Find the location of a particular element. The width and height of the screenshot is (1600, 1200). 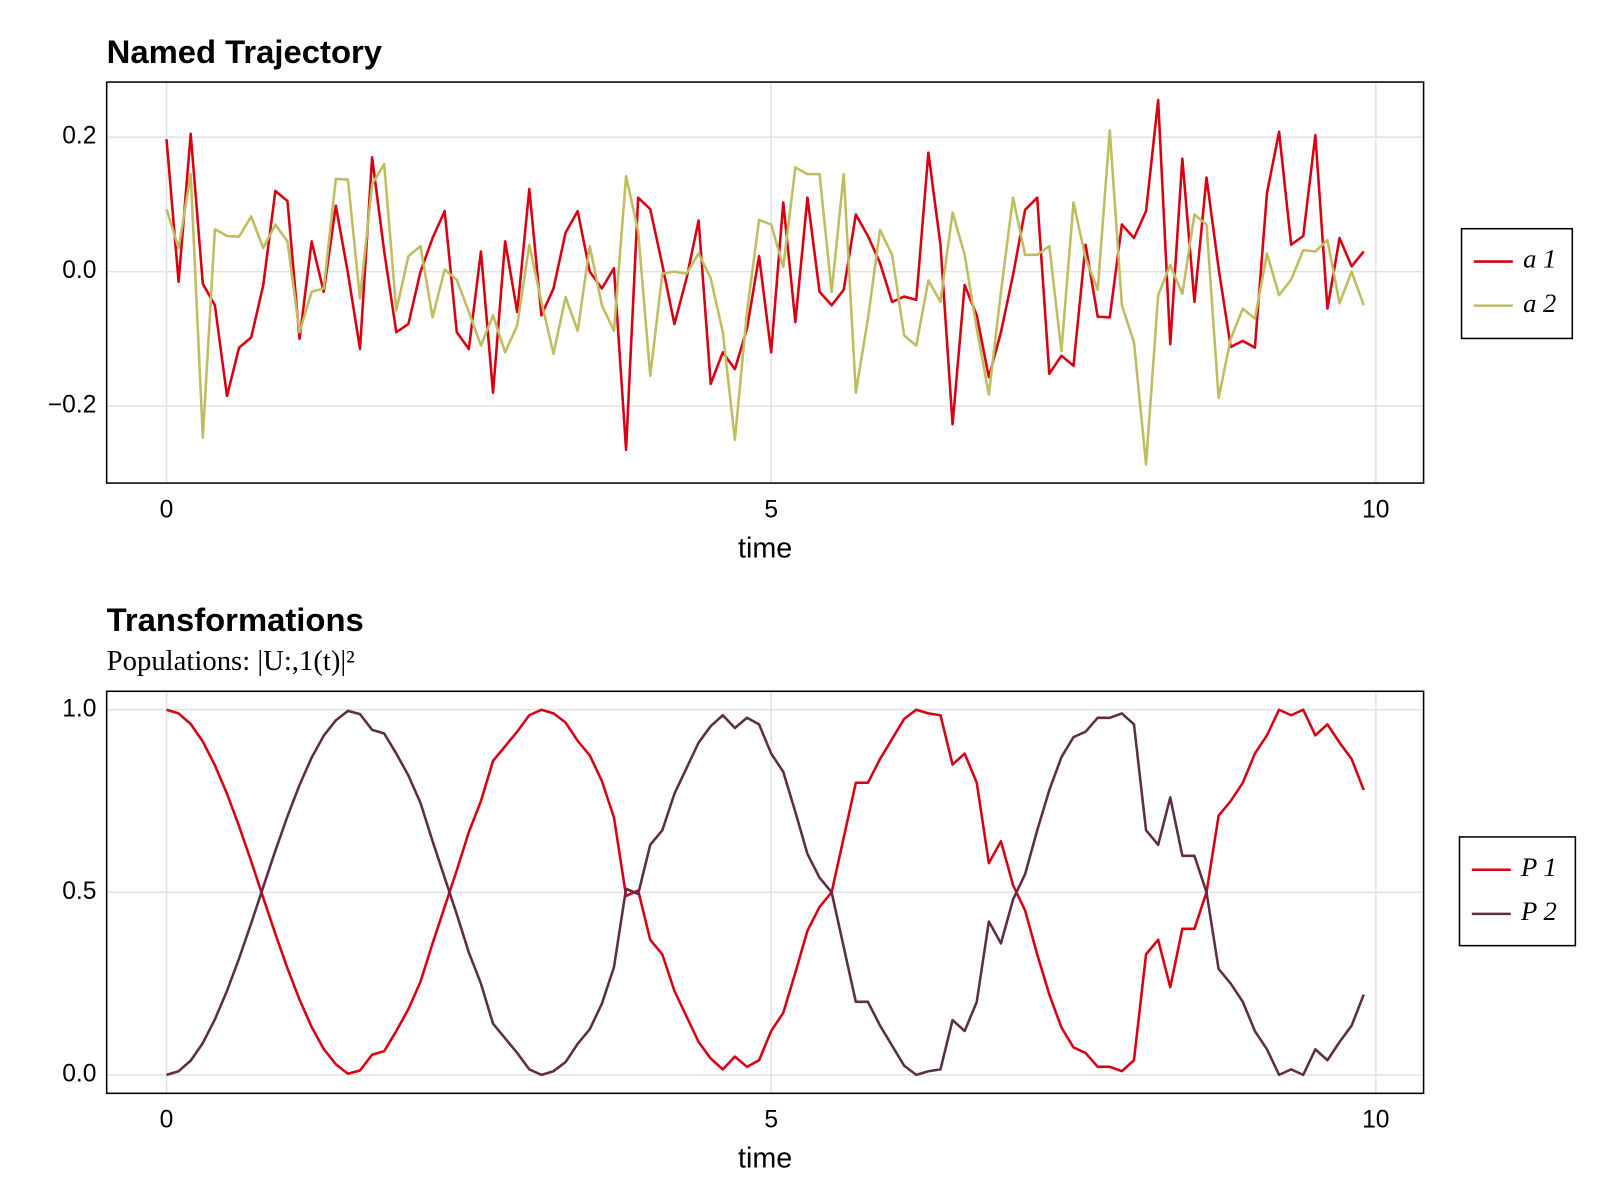

legend-label: P 1 is located at coordinates (1538, 867).